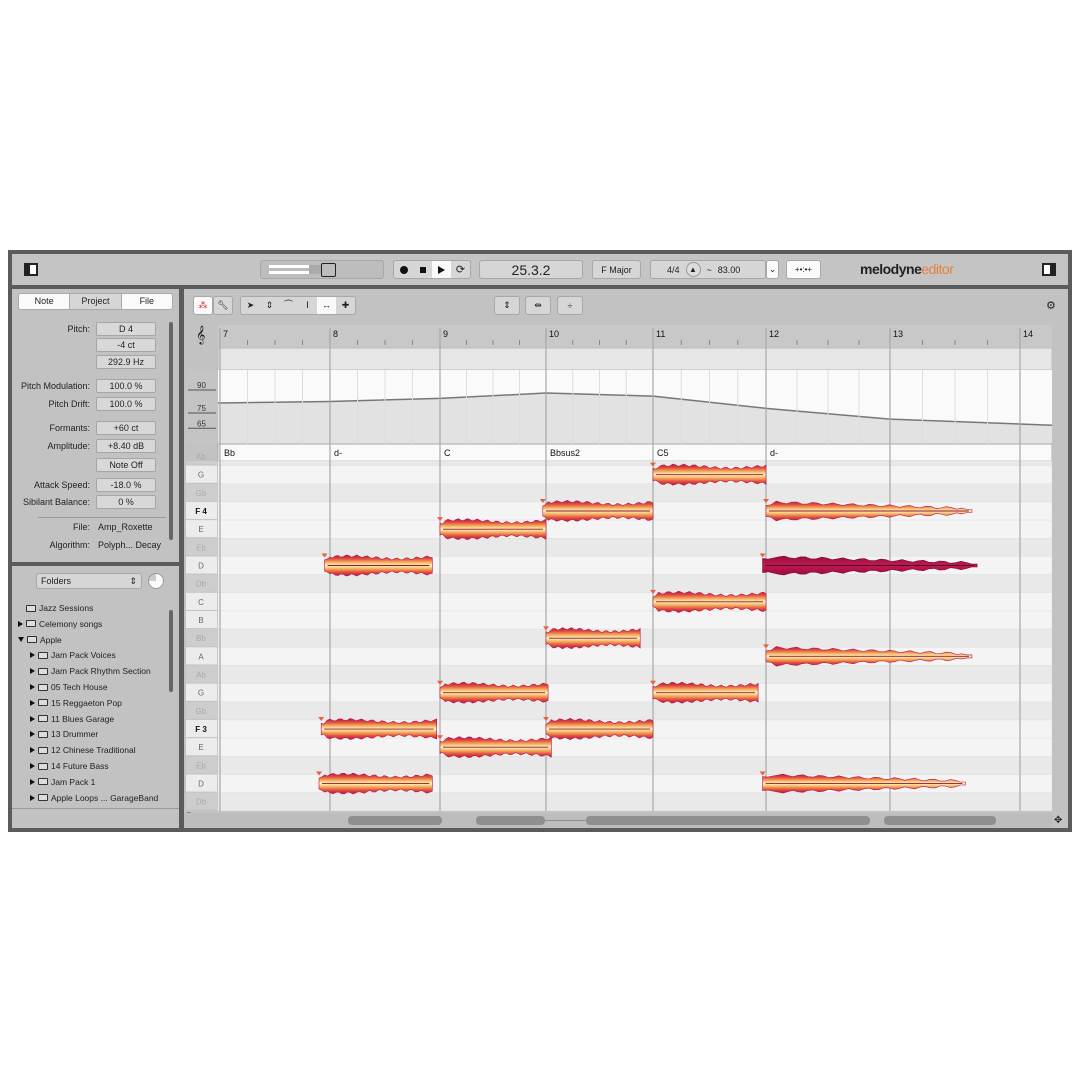 Image resolution: width=1080 pixels, height=1080 pixels. What do you see at coordinates (223, 305) in the screenshot?
I see `tools-button: 🔧︎` at bounding box center [223, 305].